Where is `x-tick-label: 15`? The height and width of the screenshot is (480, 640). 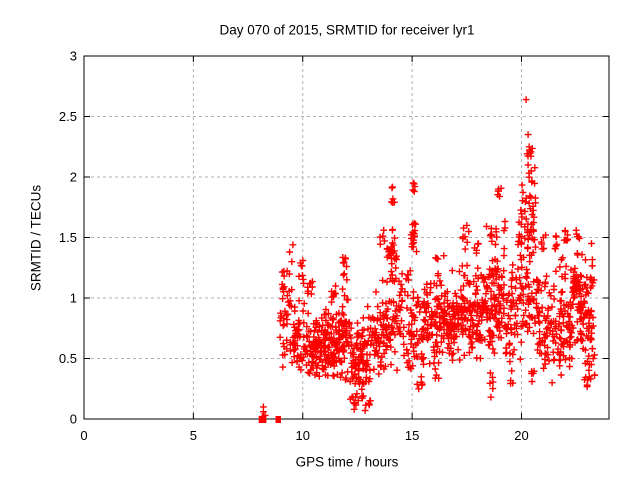
x-tick-label: 15 is located at coordinates (412, 435).